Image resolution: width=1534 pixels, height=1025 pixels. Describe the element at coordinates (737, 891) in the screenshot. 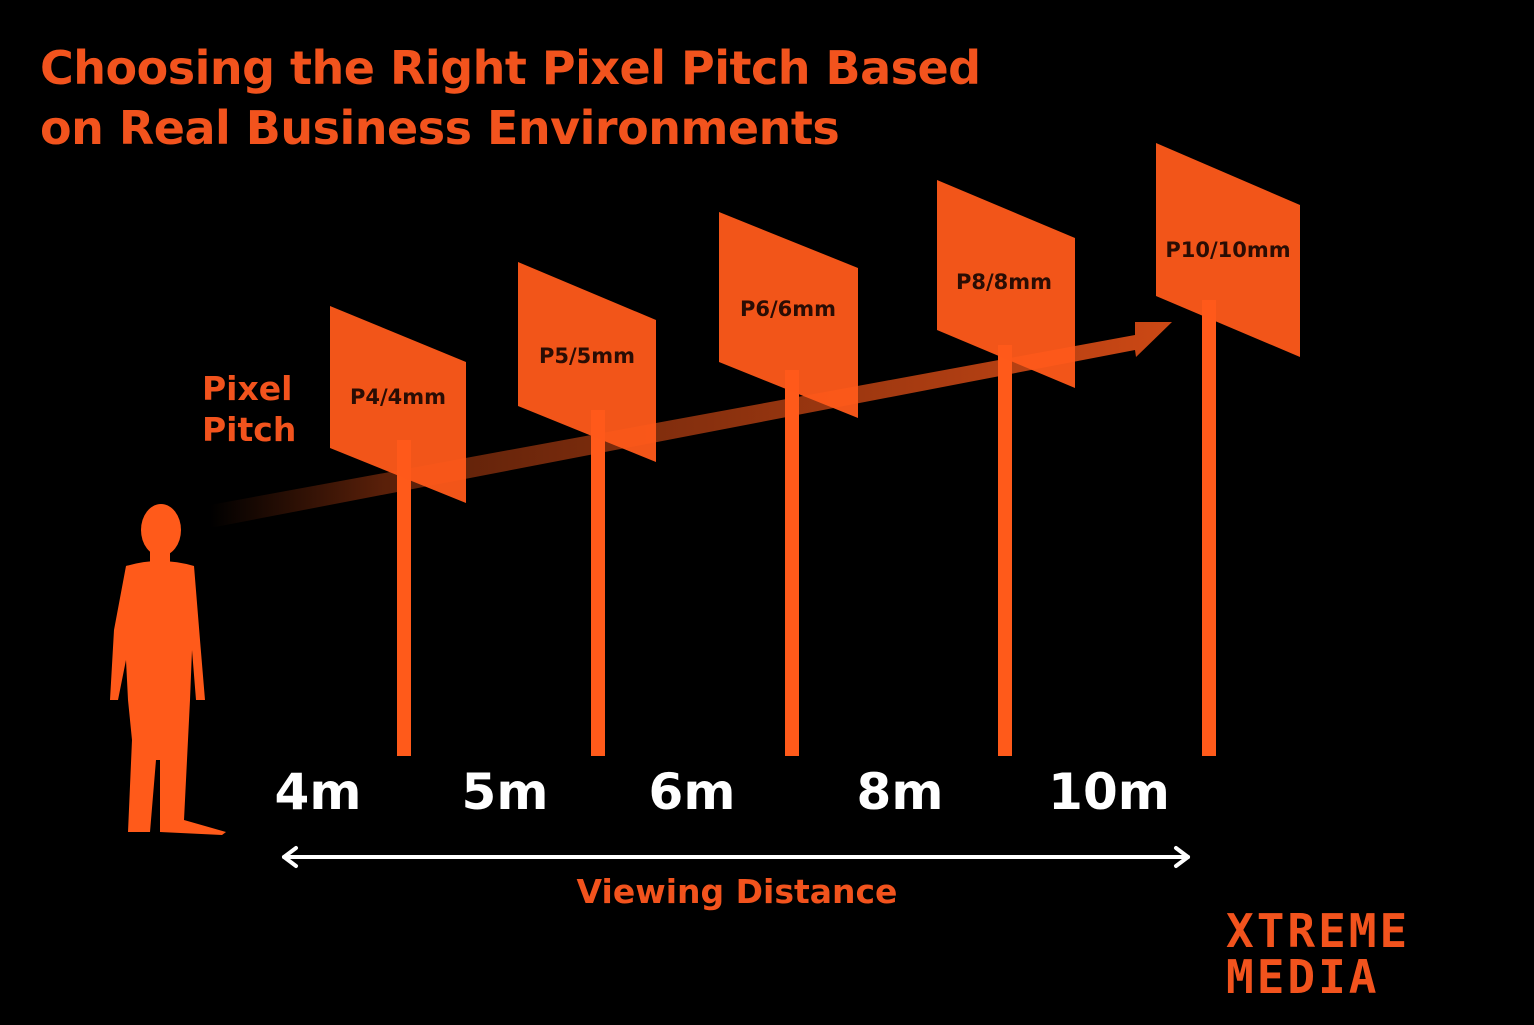

I see `viewing-distance-label: Viewing Distance` at that location.